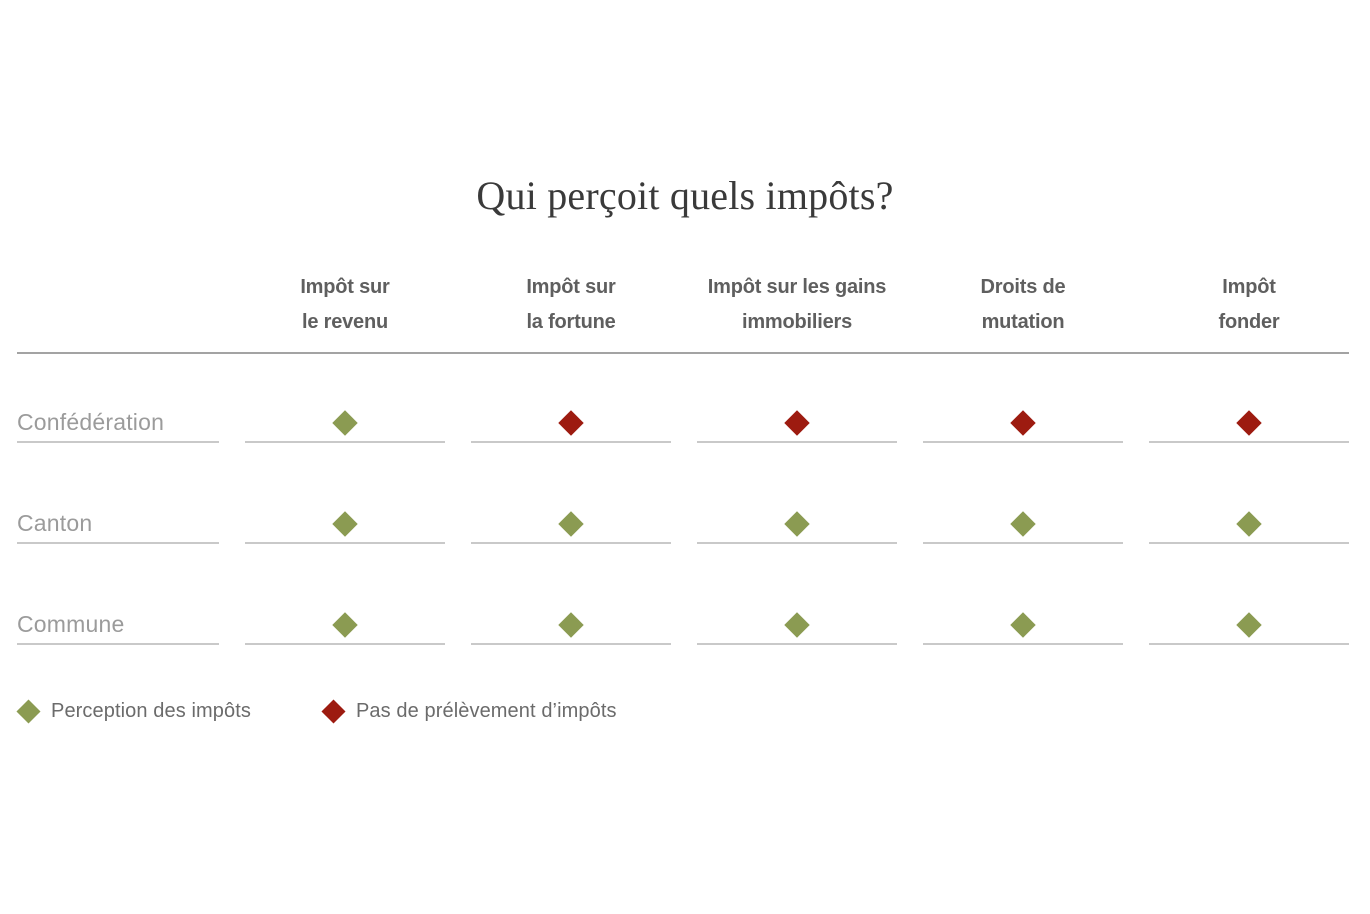 This screenshot has width=1370, height=914. I want to click on column-header-line: le revenu, so click(345, 322).